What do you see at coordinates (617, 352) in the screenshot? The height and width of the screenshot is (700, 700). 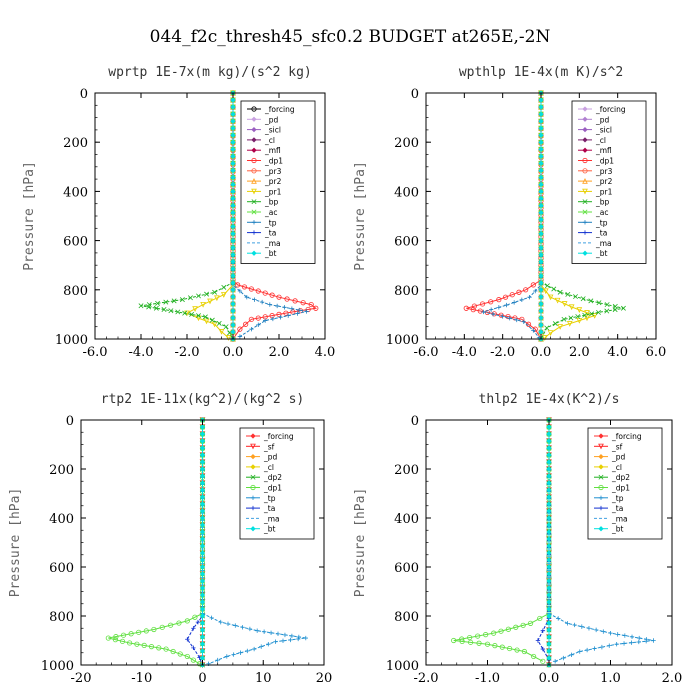 I see `x-tick-label: 4.0` at bounding box center [617, 352].